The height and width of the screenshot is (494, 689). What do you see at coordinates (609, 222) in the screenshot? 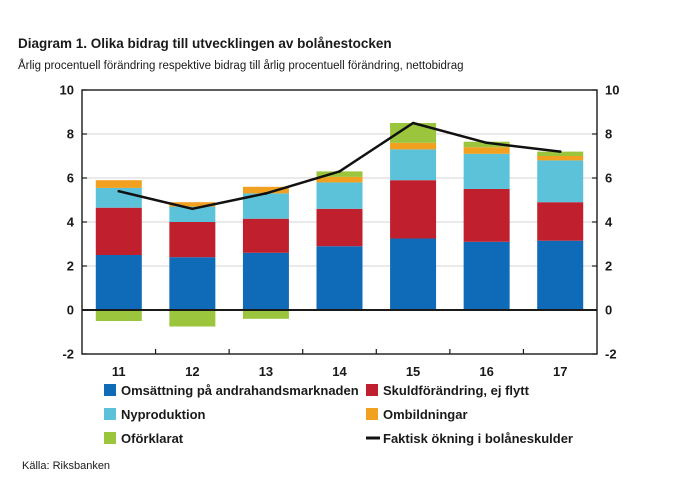
I see `y-right-tick-label-3: 4` at bounding box center [609, 222].